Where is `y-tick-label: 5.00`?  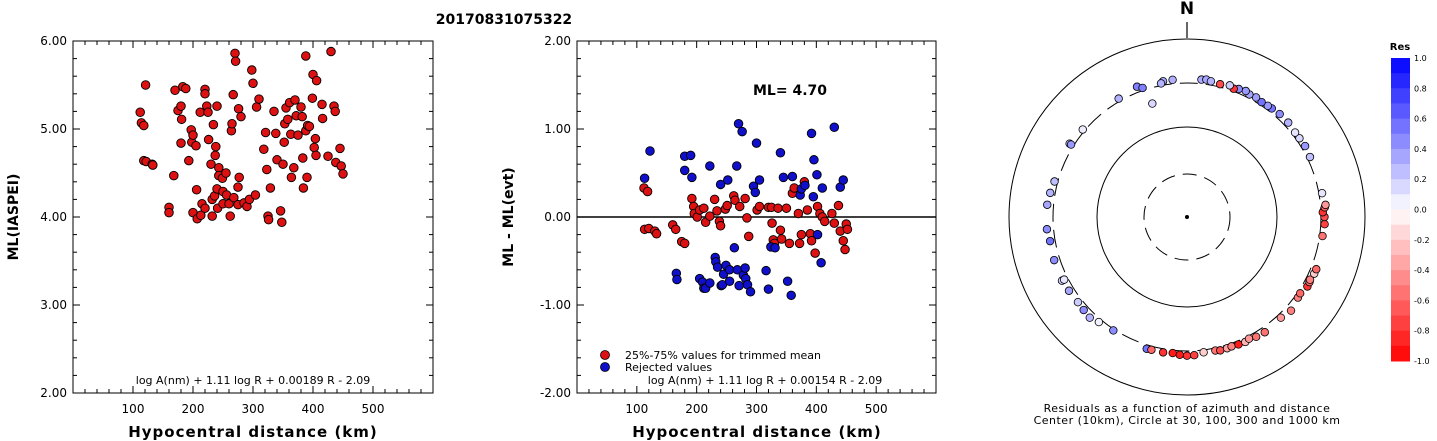 y-tick-label: 5.00 is located at coordinates (53, 129).